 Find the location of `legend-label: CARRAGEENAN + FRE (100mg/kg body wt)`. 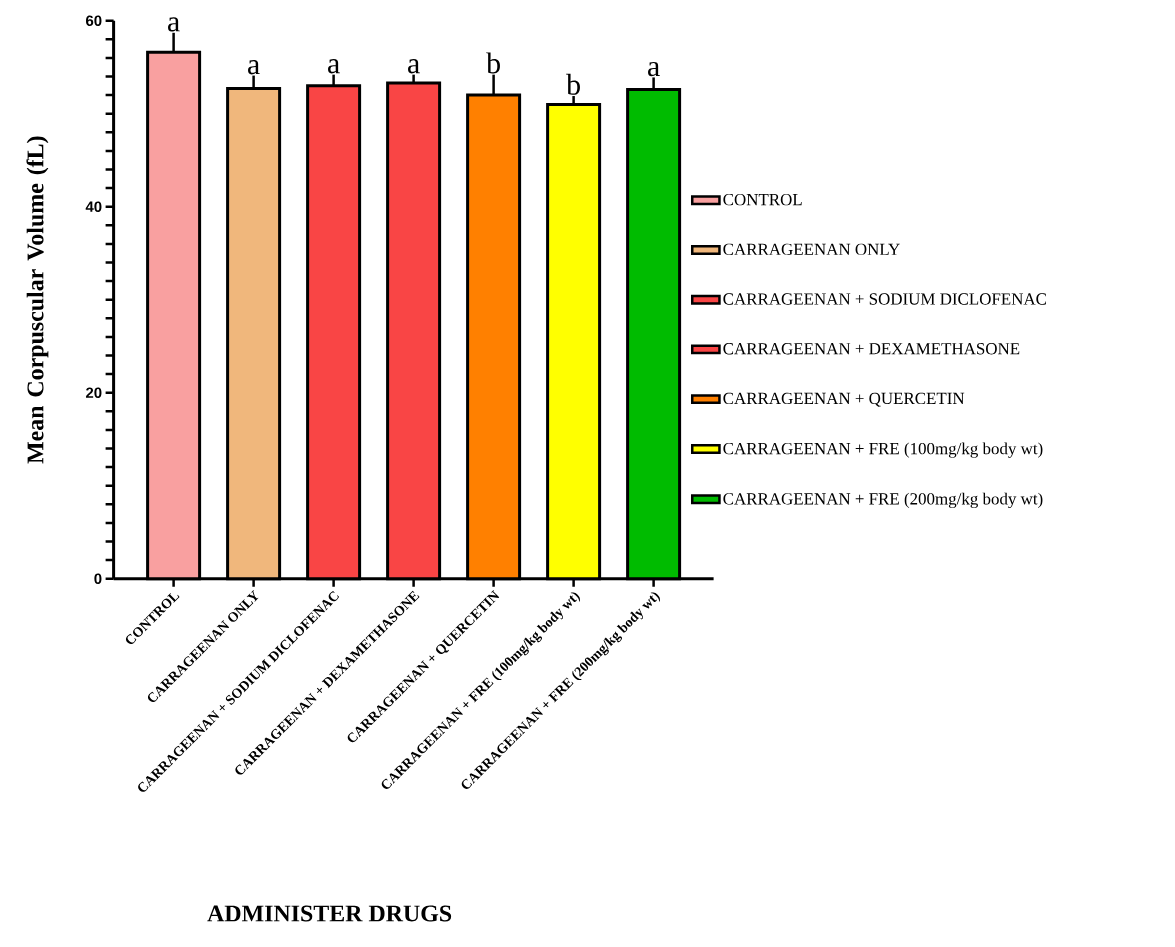

legend-label: CARRAGEENAN + FRE (100mg/kg body wt) is located at coordinates (883, 450).